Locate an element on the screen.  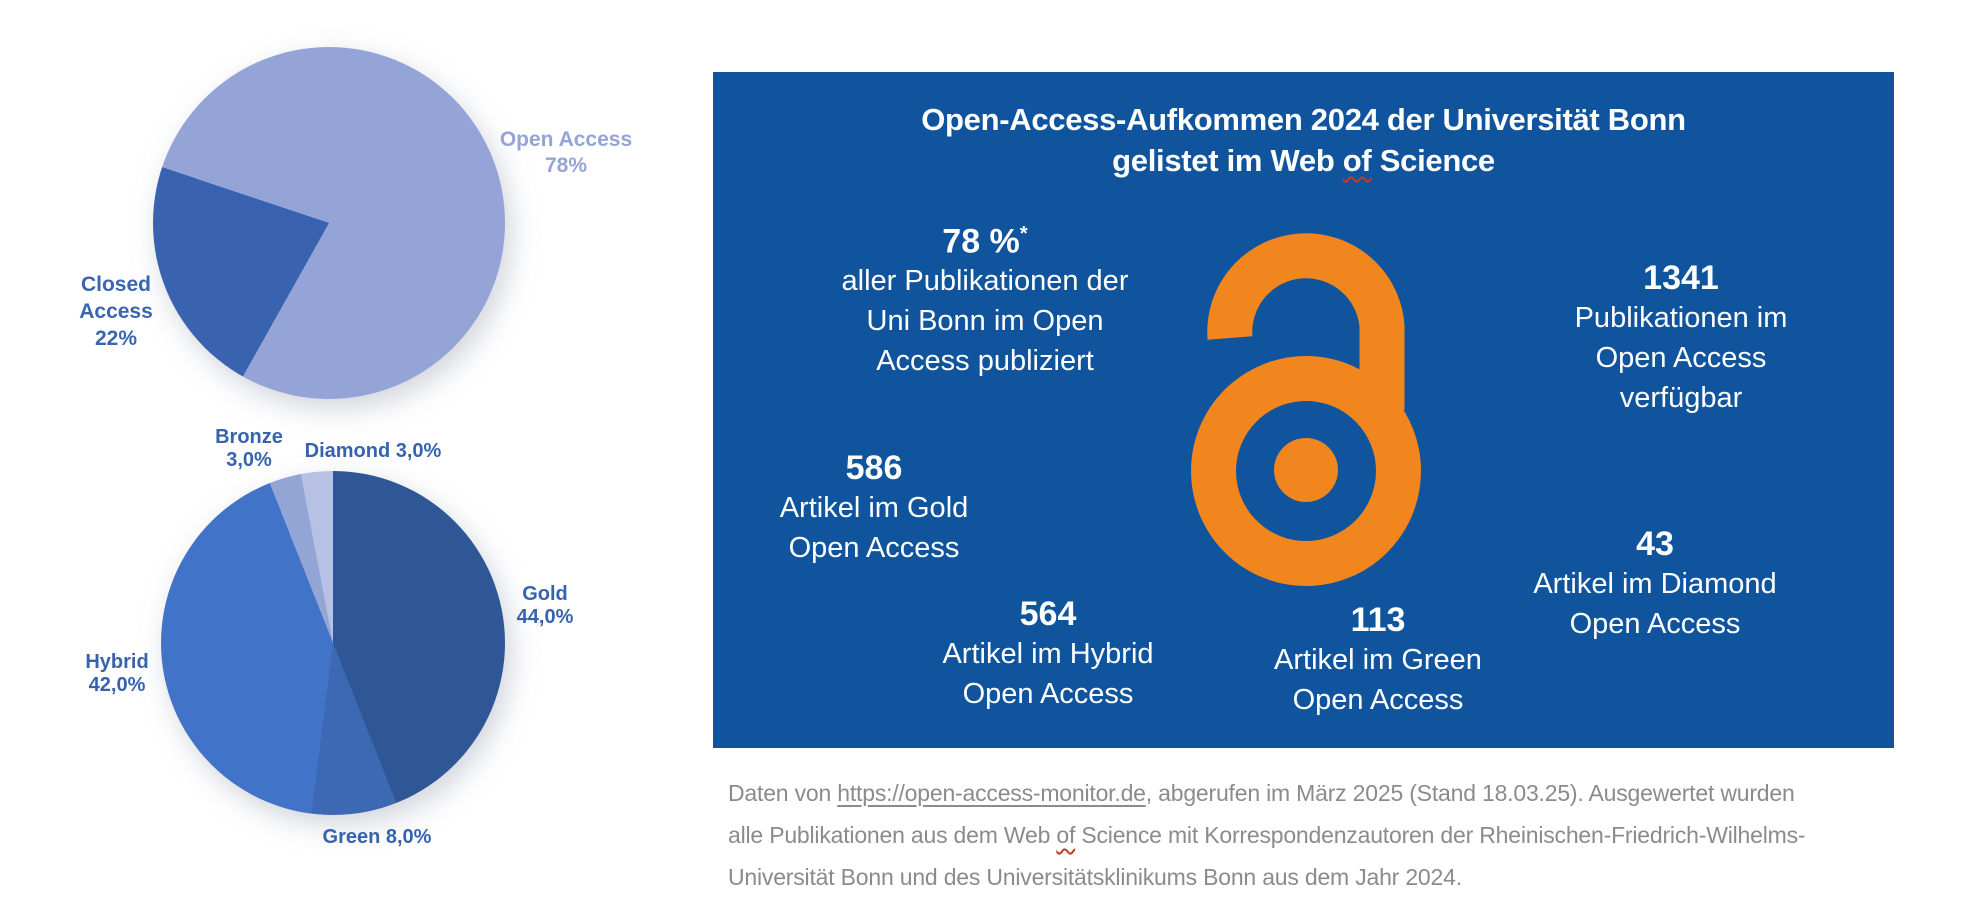
panel-title-line2: gelistet im Web of Science is located at coordinates (1303, 160).